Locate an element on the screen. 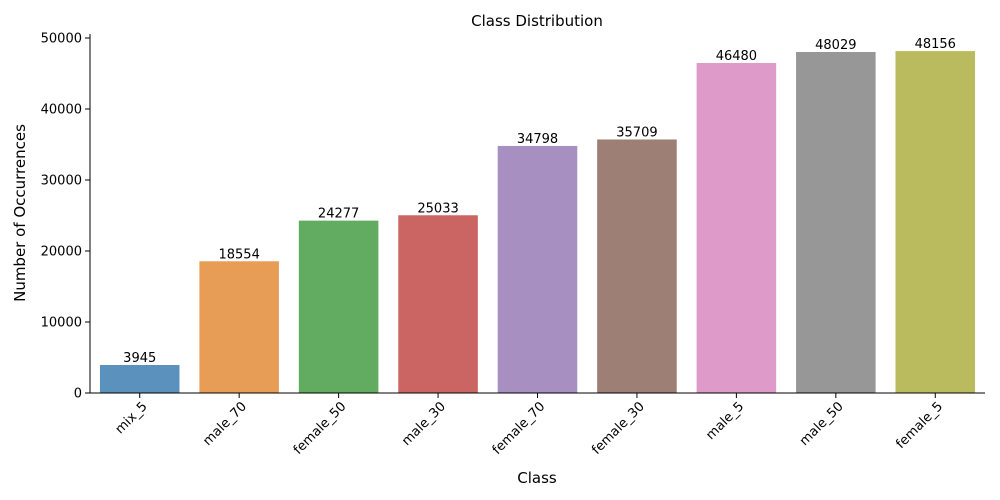 This screenshot has width=1000, height=500. y-tick-label: 0 is located at coordinates (78, 394).